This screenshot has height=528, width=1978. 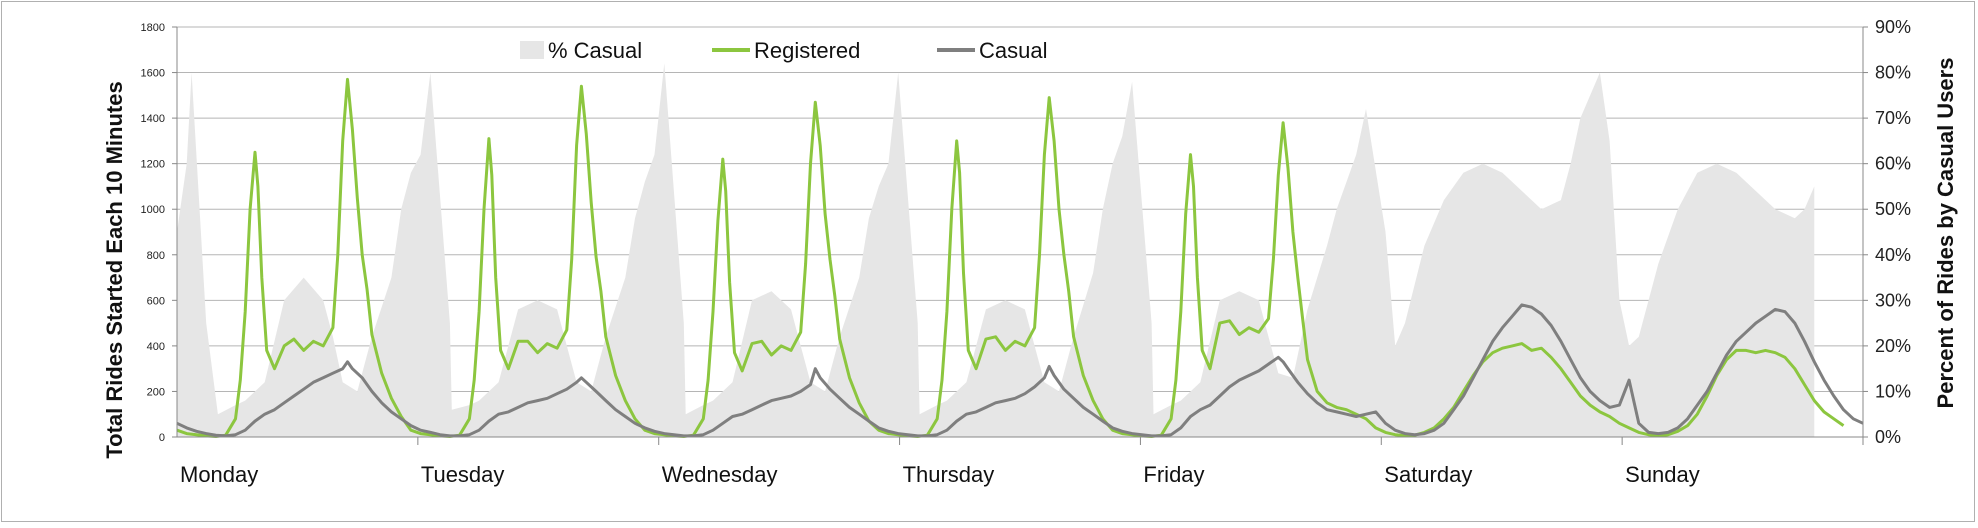 I want to click on left-tick-label: 1800, so click(x=153, y=28).